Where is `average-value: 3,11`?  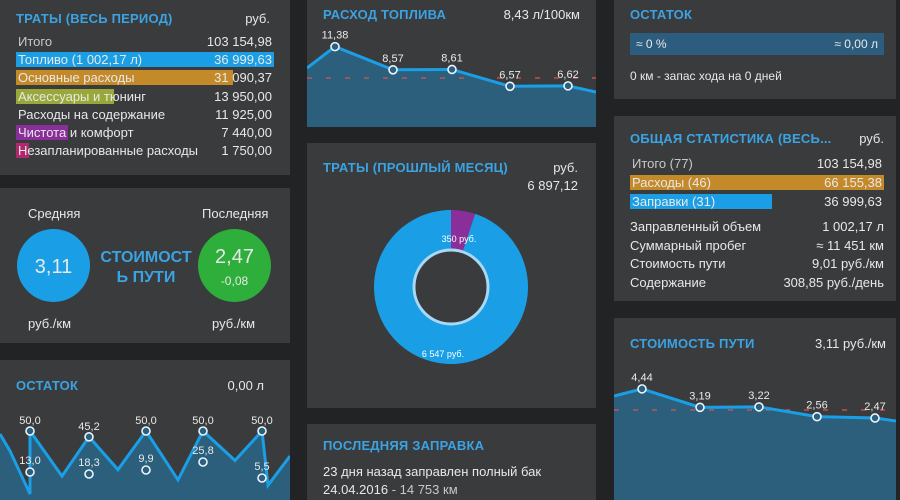
average-value: 3,11 is located at coordinates (53, 267).